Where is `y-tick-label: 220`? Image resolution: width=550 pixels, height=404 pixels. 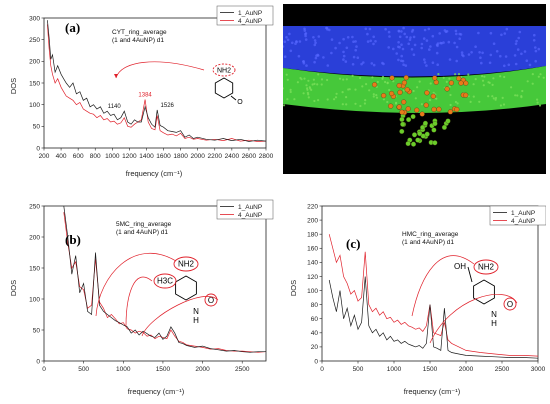
y-tick-label: 220 is located at coordinates (312, 206).